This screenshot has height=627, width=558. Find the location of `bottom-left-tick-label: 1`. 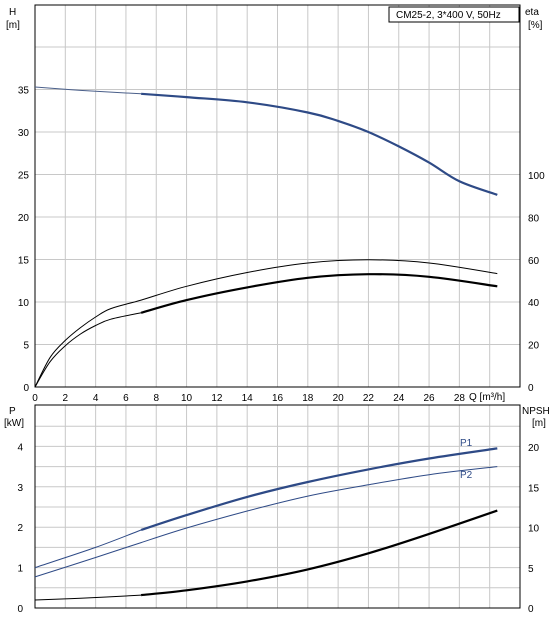

bottom-left-tick-label: 1 is located at coordinates (20, 569).